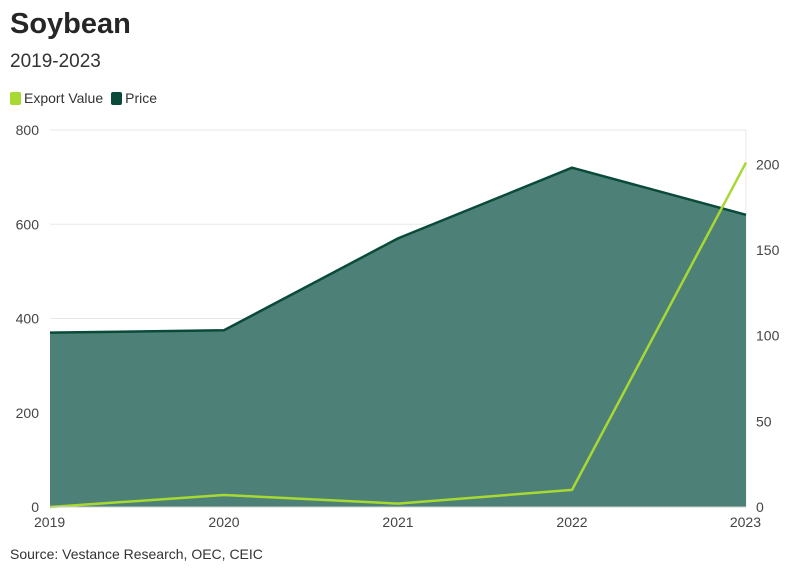 This screenshot has height=575, width=794. What do you see at coordinates (223, 522) in the screenshot?
I see `x-tick-label: 2020` at bounding box center [223, 522].